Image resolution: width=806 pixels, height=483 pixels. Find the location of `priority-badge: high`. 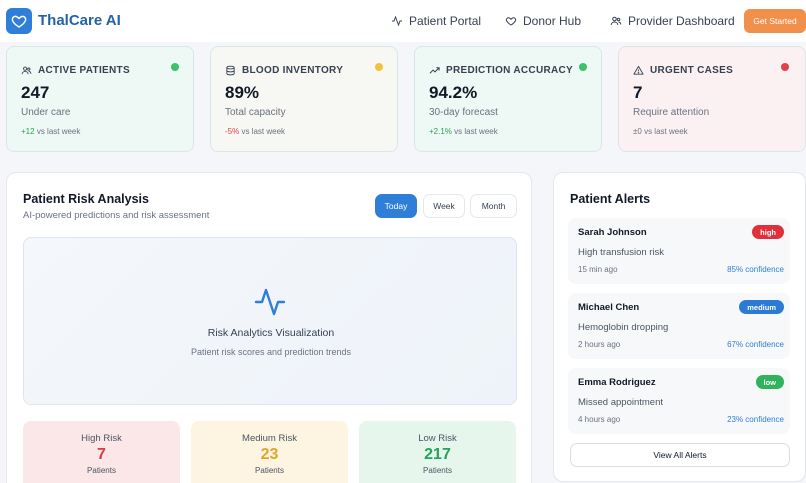

priority-badge: high is located at coordinates (768, 232).